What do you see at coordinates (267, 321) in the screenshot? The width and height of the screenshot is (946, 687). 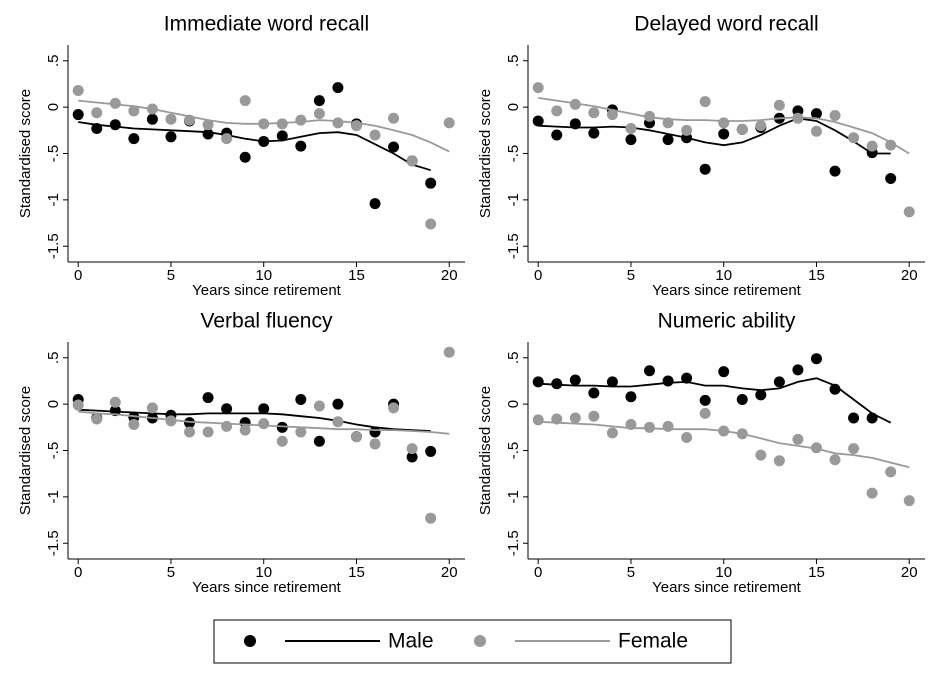 I see `panel-title: Verbal fluency` at bounding box center [267, 321].